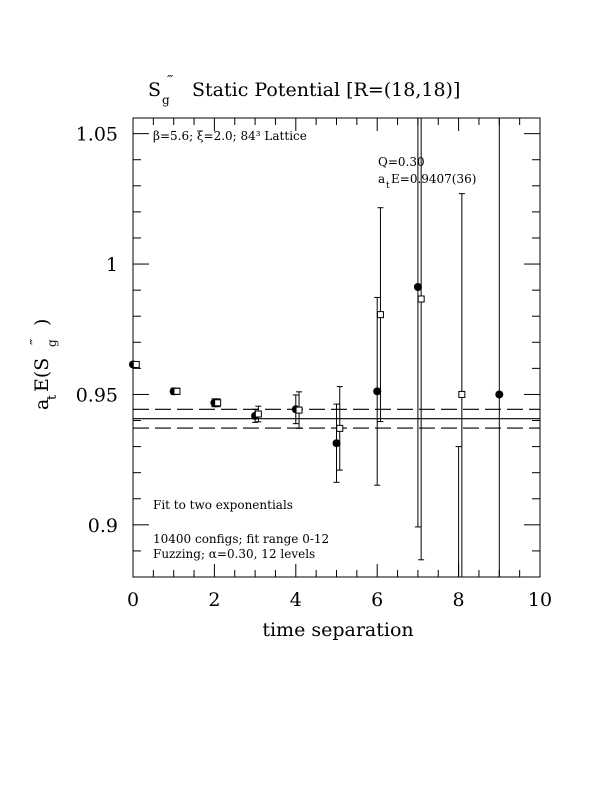 The image size is (612, 792). I want to click on chart-title: S ‴ g Static Potential [R=(18,18)], so click(304, 90).